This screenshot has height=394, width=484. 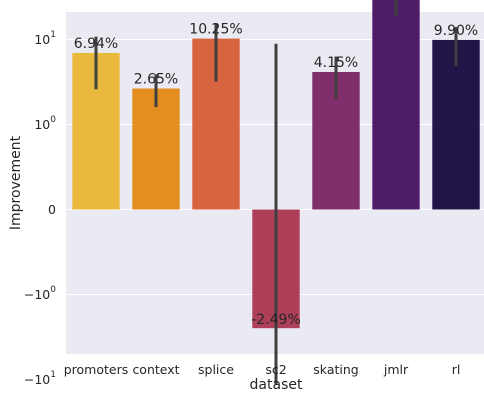 I want to click on x-tick-labels: promoters context splice sc2 skating jmlr rl, so click(x=262, y=369).